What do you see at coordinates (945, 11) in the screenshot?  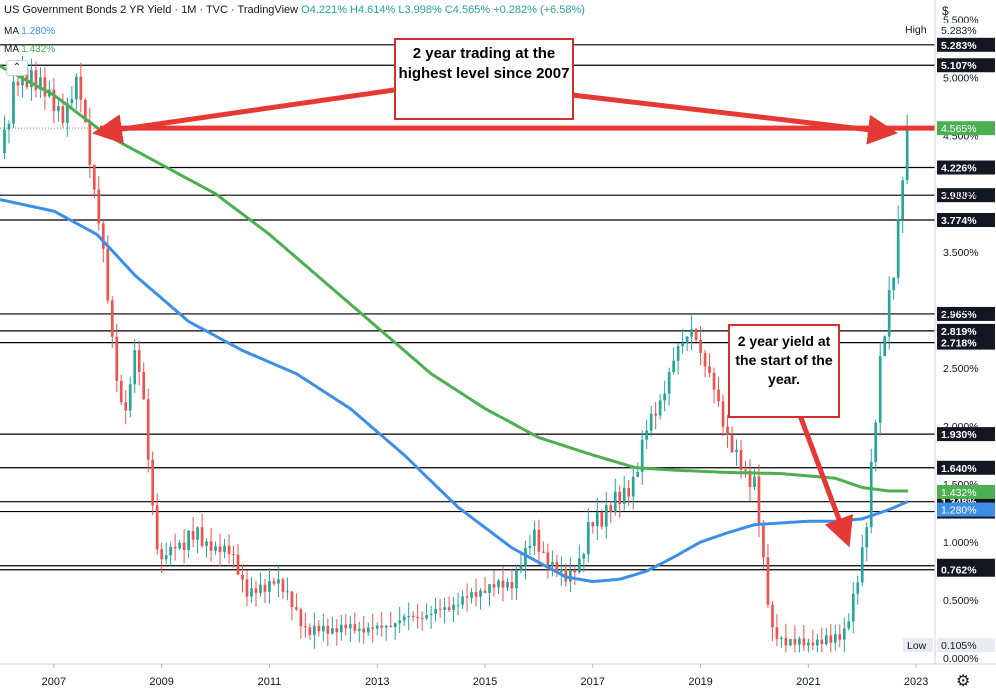 I see `currency-label: $` at bounding box center [945, 11].